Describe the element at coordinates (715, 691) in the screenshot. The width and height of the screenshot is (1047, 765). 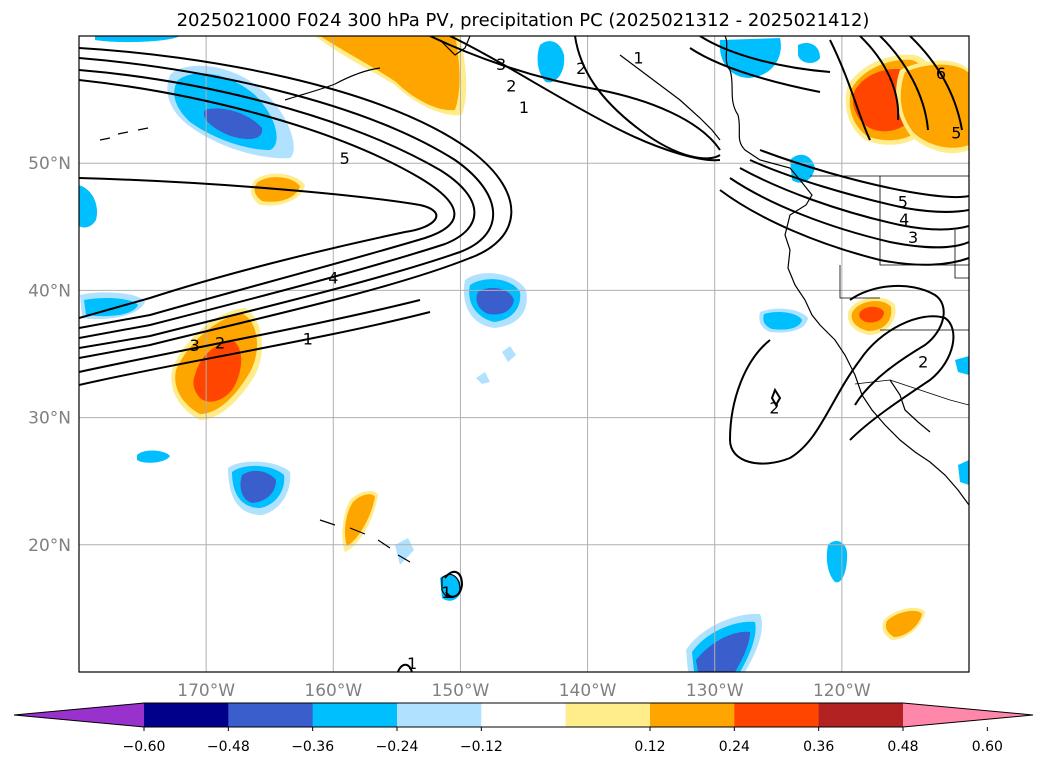
I see `lon-label: 130°W` at that location.